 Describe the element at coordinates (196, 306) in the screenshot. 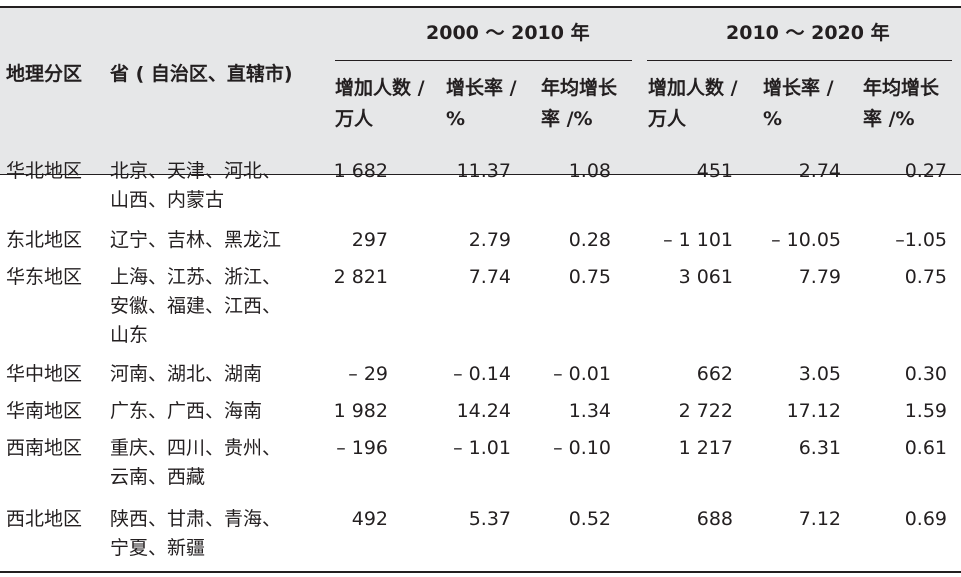

I see `row-provinces-line: 安徽、福建、江西、` at that location.